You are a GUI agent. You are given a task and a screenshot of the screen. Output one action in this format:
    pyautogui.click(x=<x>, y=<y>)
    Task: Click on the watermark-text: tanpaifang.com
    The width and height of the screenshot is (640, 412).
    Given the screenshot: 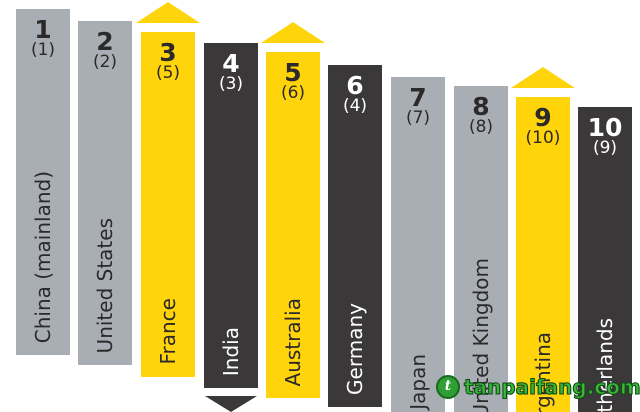 What is the action you would take?
    pyautogui.click(x=551, y=386)
    